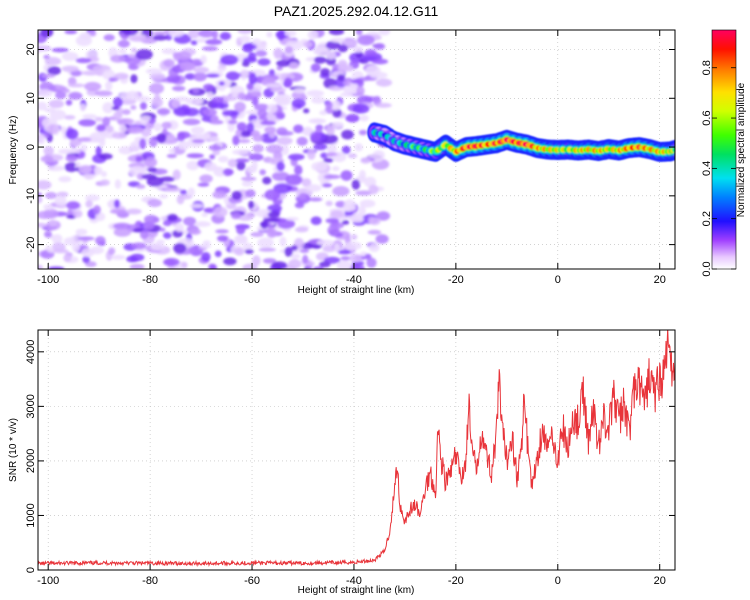 The width and height of the screenshot is (750, 600). Describe the element at coordinates (252, 581) in the screenshot. I see `snr-x-tick-label: -60` at that location.